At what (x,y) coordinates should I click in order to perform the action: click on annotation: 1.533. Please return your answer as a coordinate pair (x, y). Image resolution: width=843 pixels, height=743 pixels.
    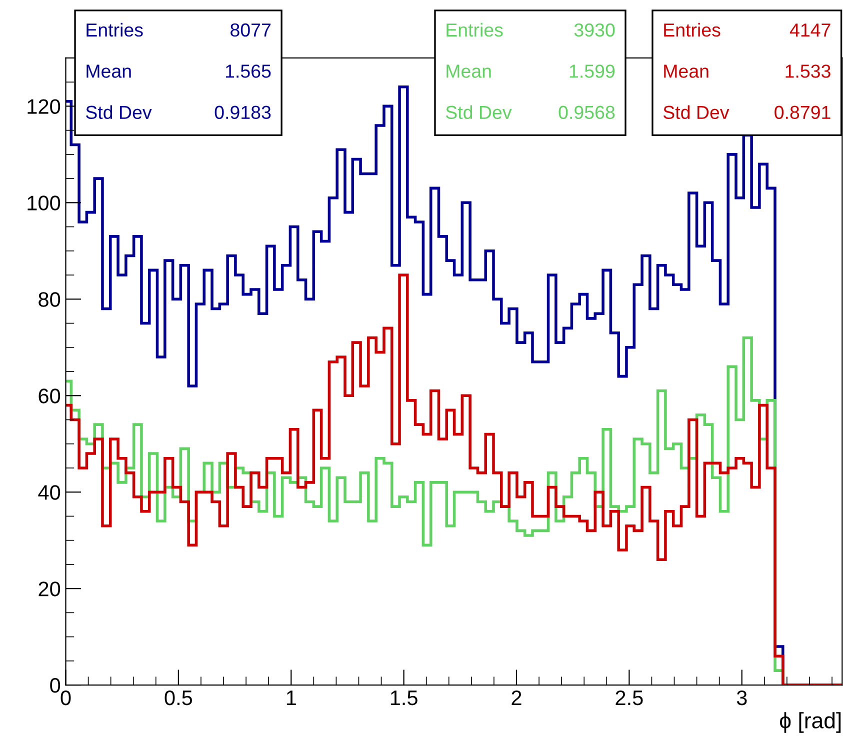
    Looking at the image, I should click on (808, 71).